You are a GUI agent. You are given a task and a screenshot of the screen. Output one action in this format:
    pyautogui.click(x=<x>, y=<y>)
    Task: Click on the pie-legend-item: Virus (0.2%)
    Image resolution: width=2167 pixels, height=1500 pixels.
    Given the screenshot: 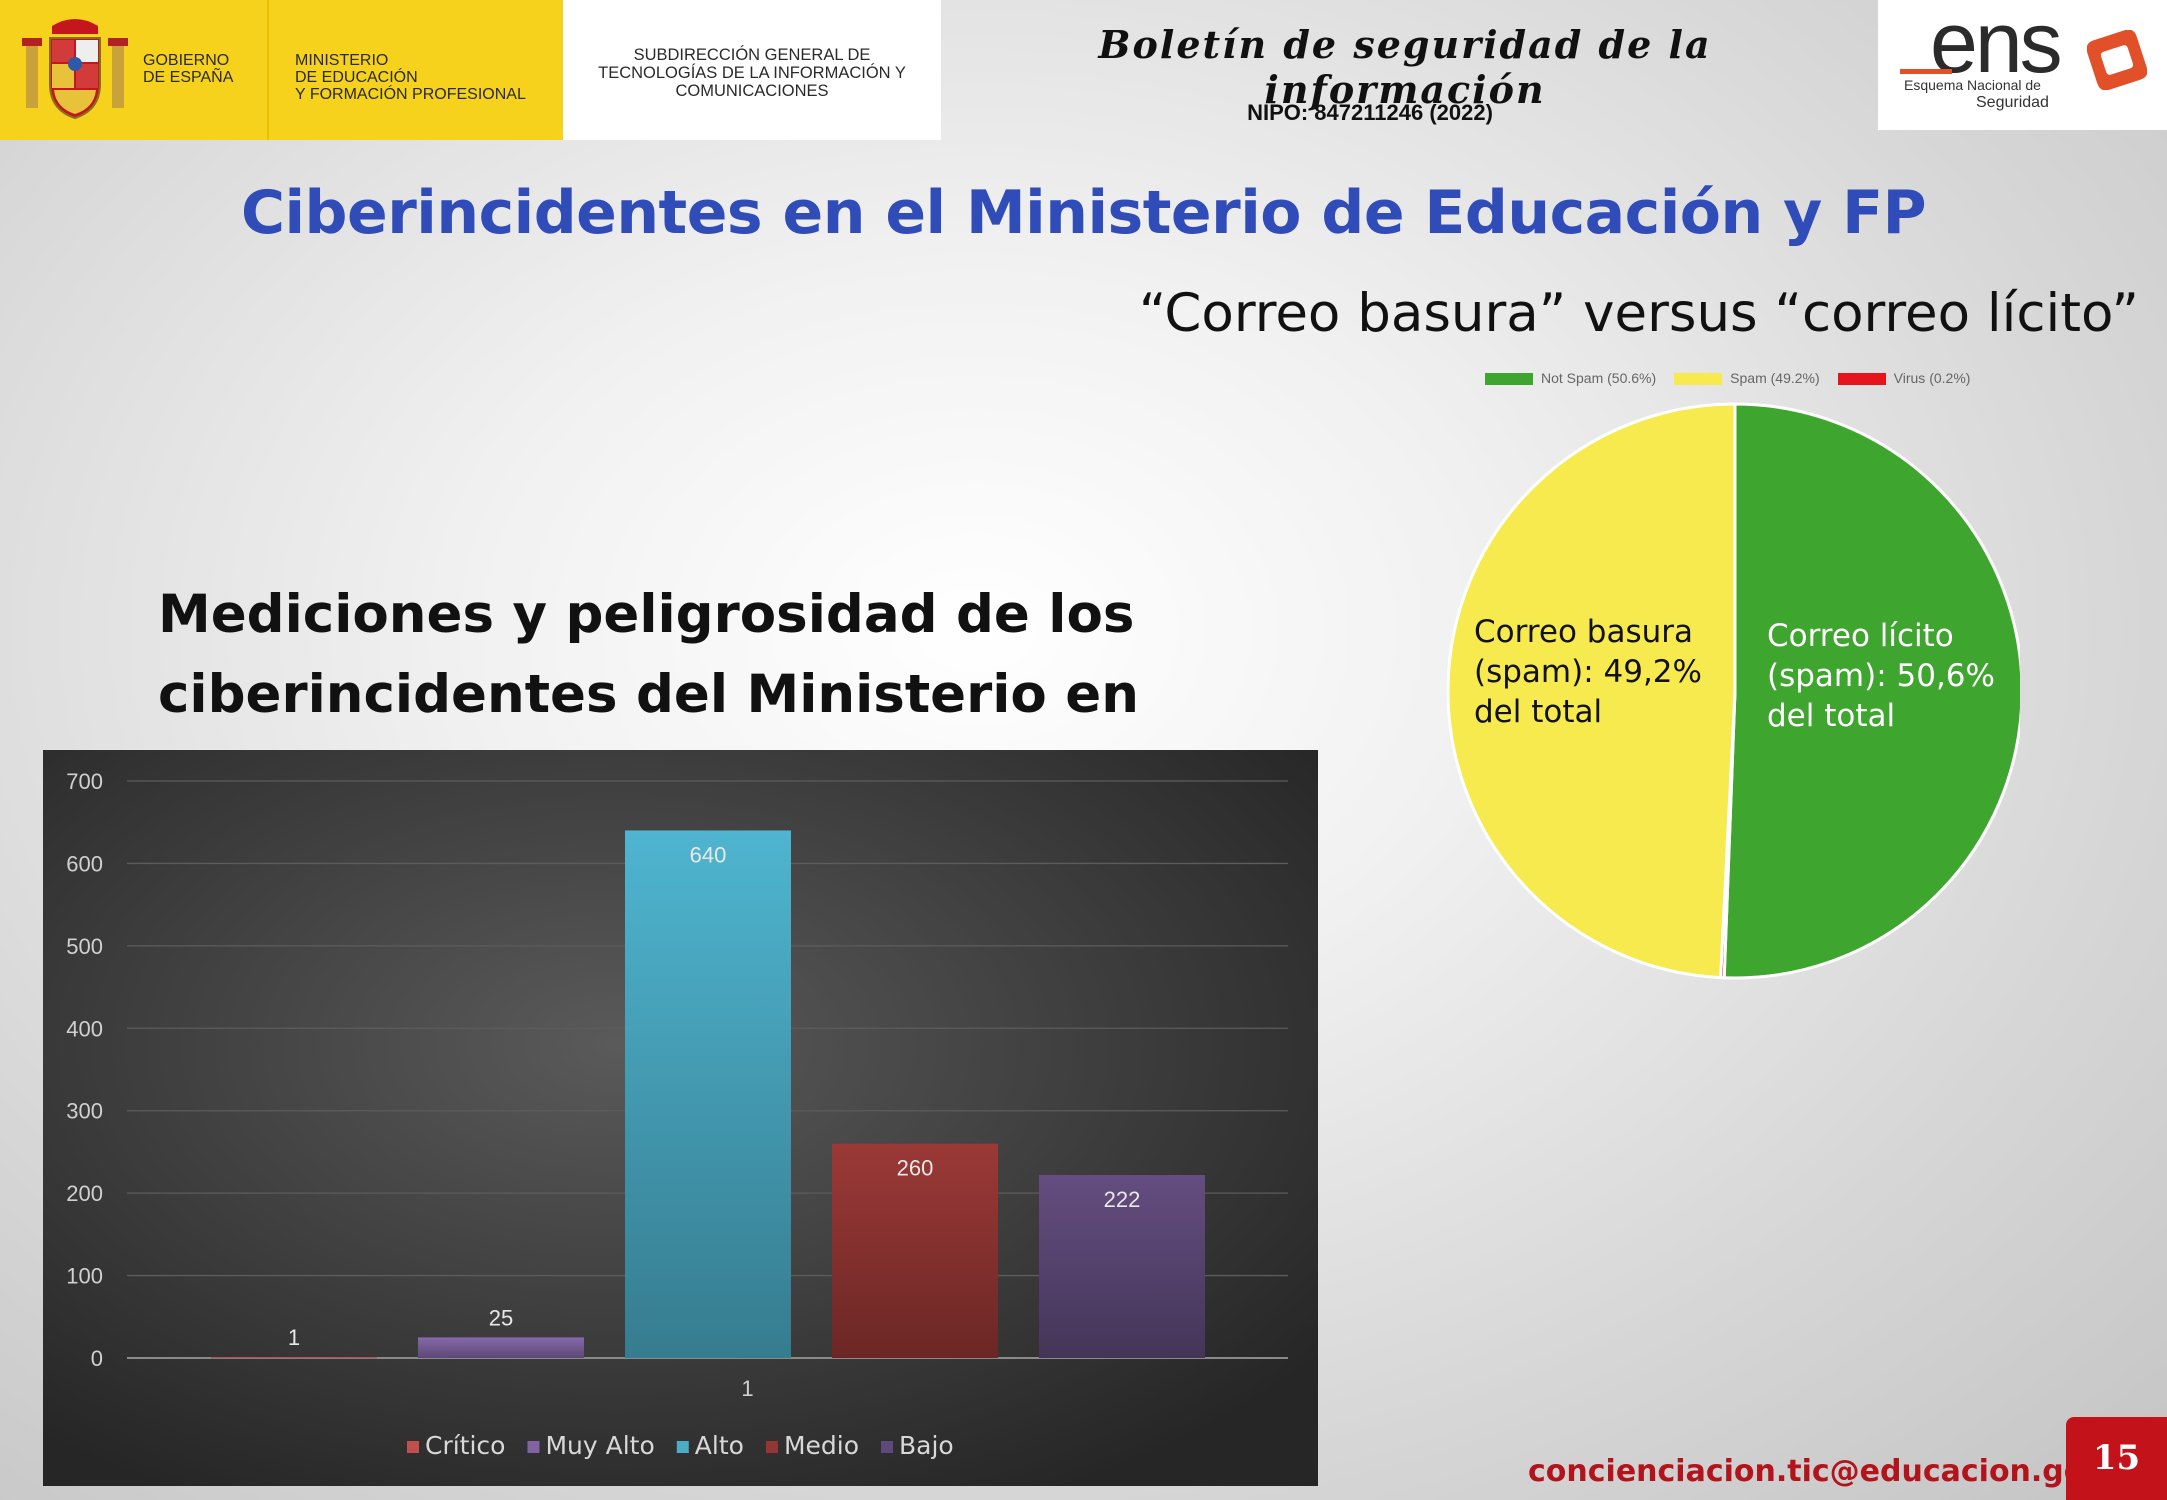 What is the action you would take?
    pyautogui.click(x=1904, y=378)
    